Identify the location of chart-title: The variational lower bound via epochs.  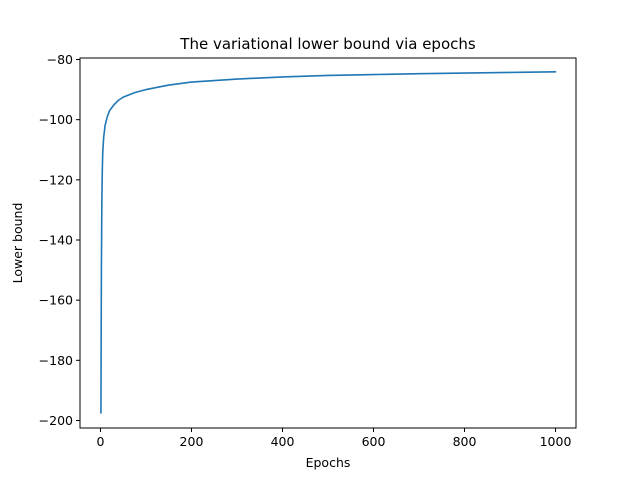
(327, 44).